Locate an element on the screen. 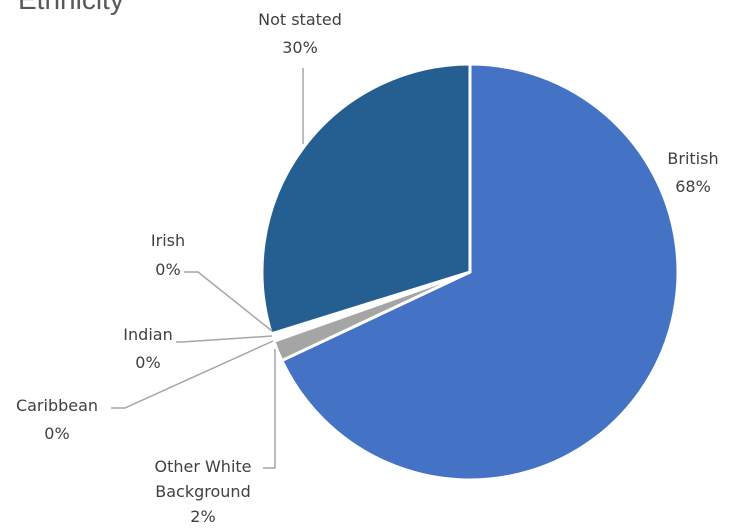 Image resolution: width=730 pixels, height=530 pixels. leader-line-irish is located at coordinates (228, 301).